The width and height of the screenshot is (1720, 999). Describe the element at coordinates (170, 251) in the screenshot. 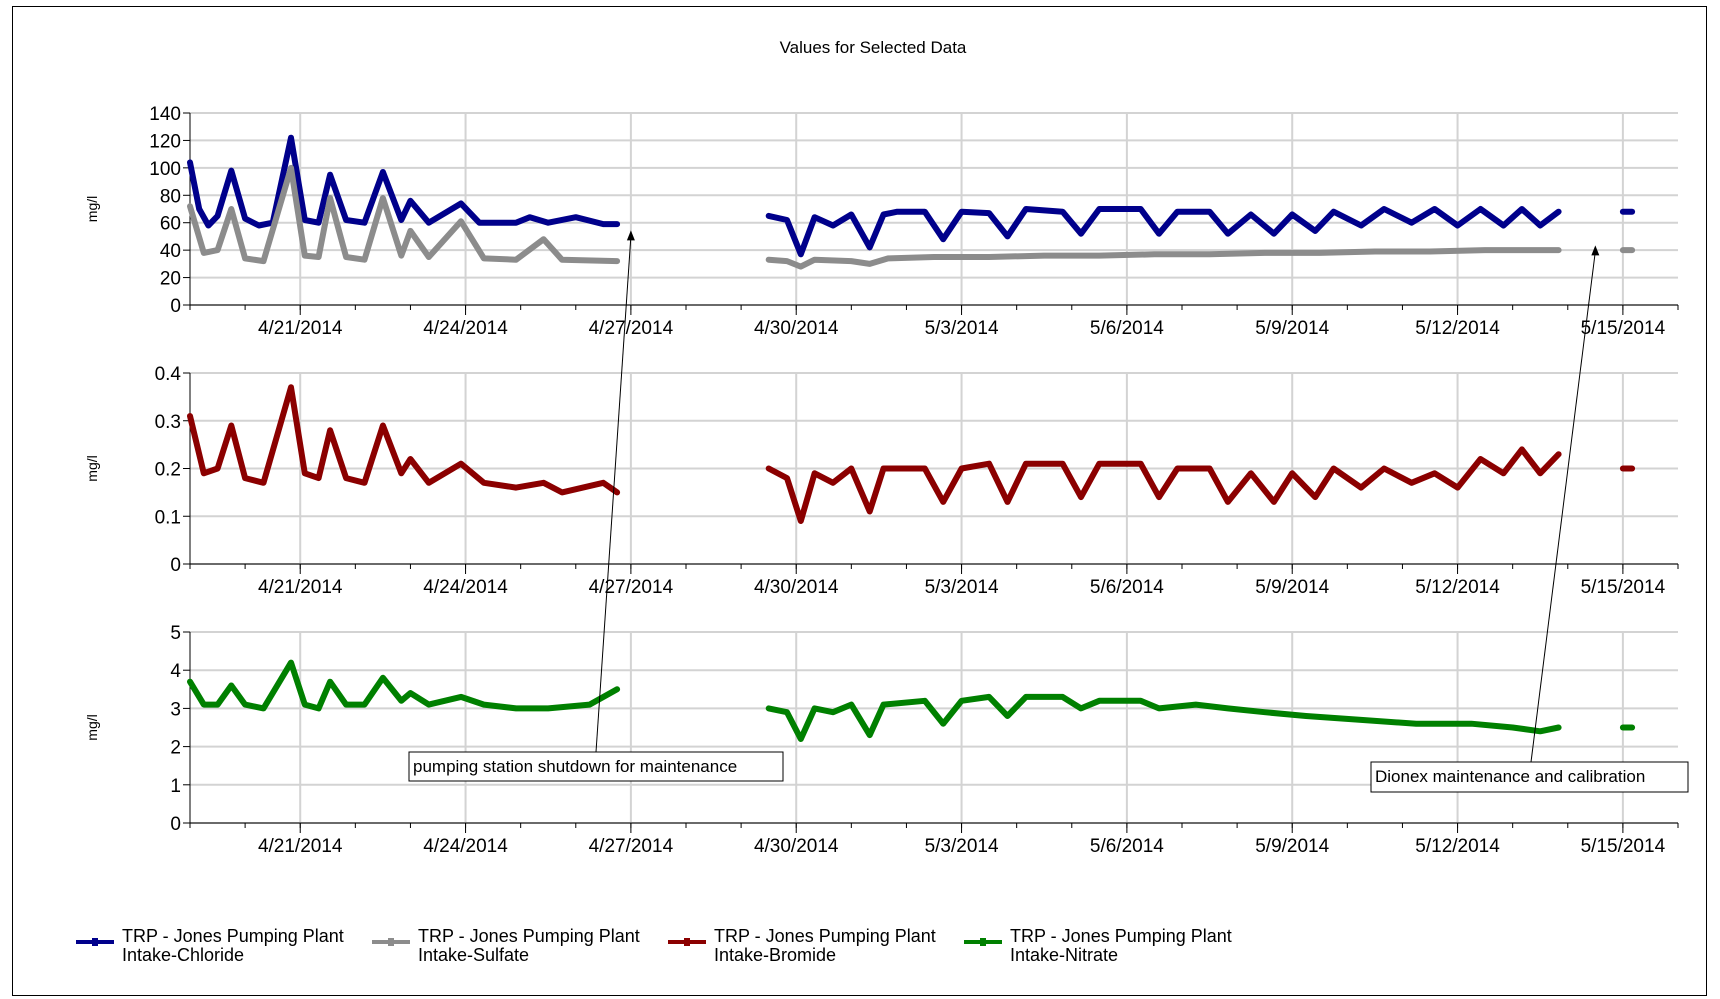

I see `y-tick-label: 40` at that location.